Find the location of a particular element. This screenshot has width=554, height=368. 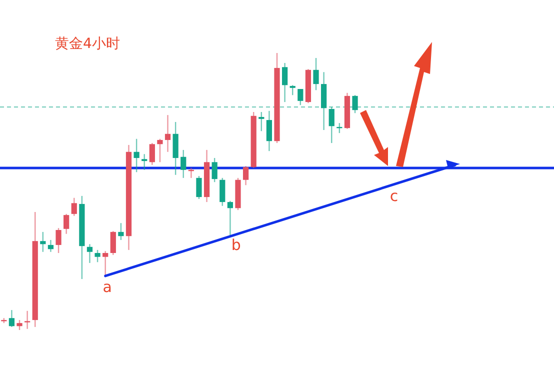

annotation: a is located at coordinates (107, 287).